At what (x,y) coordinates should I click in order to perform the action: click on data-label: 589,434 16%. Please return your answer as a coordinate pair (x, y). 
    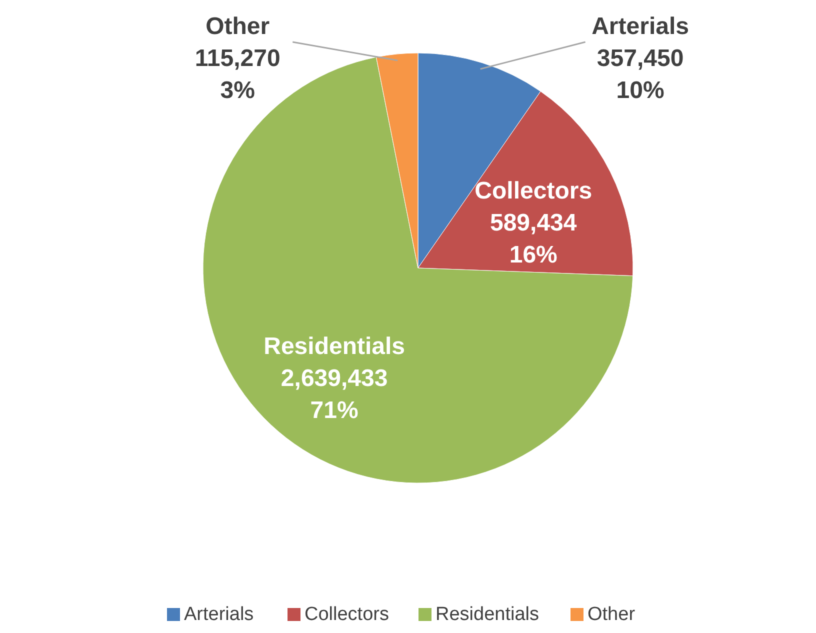
    Looking at the image, I should click on (534, 238).